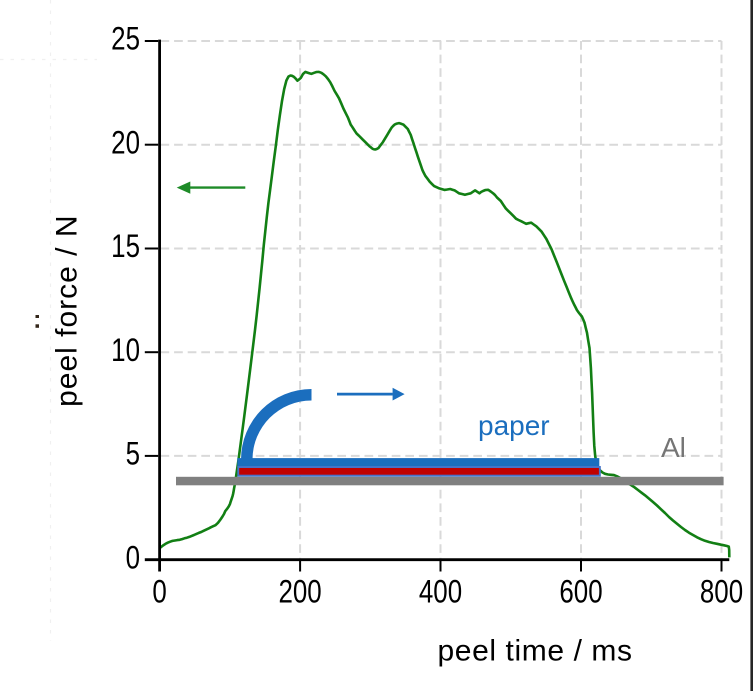 This screenshot has width=753, height=691. I want to click on svg-text: 25, so click(125, 39).